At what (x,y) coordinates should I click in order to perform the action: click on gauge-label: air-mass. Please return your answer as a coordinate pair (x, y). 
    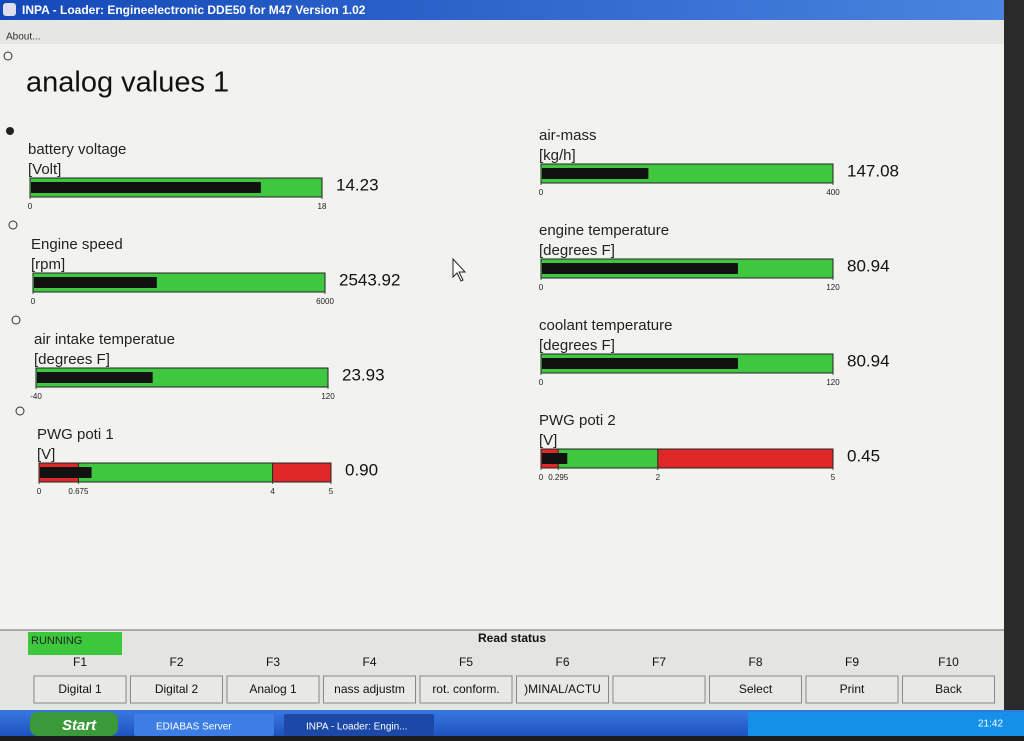
    Looking at the image, I should click on (568, 135).